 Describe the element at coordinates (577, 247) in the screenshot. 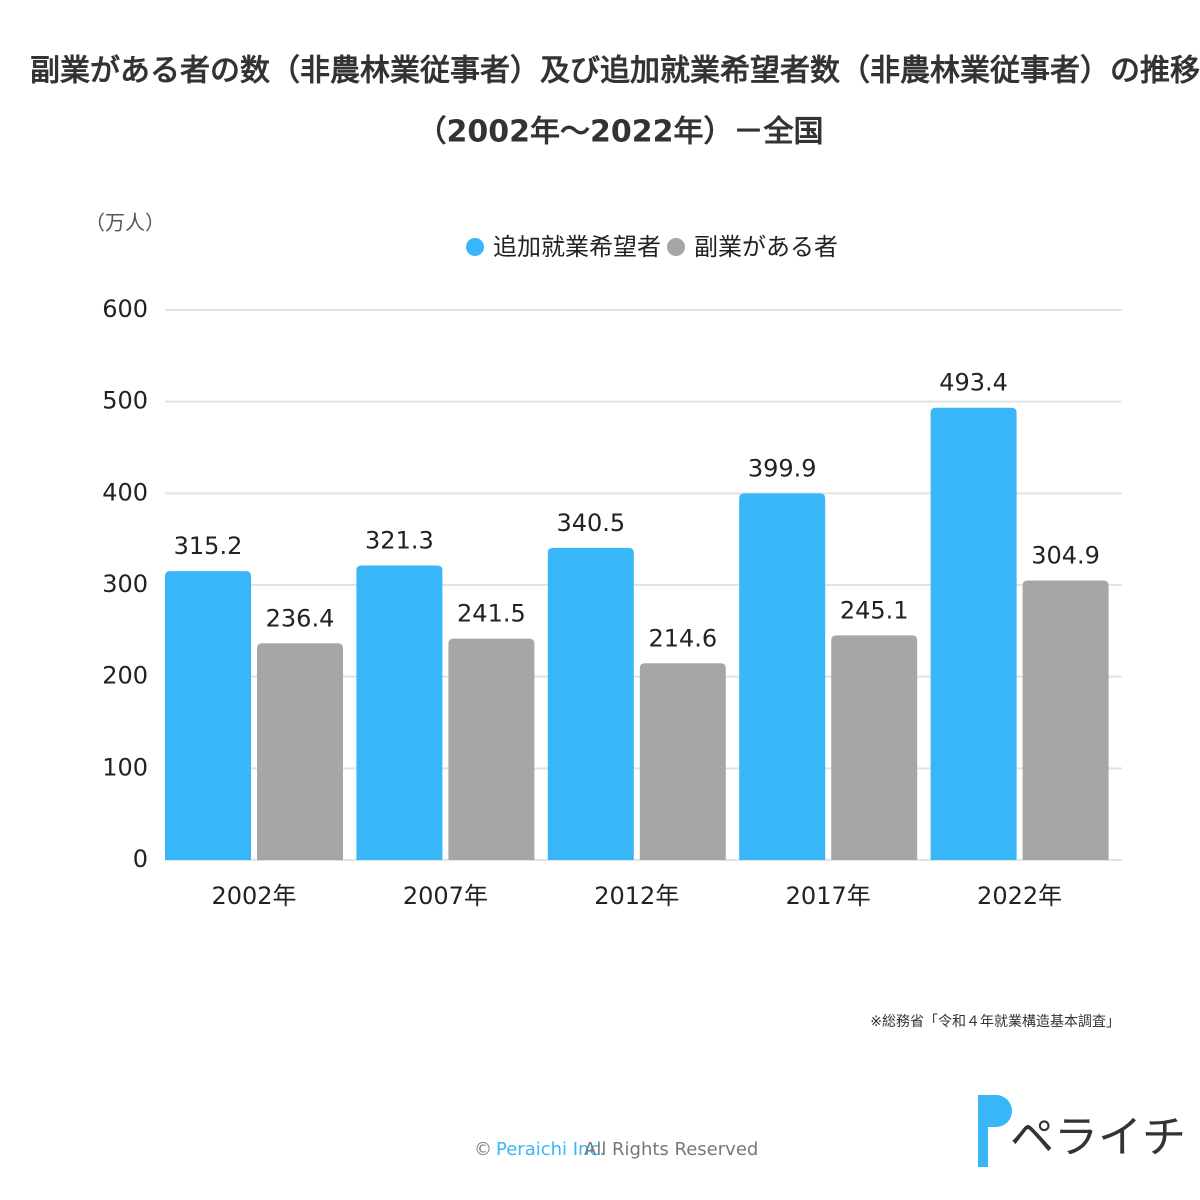

I see `legend-label: 追加就業希望者` at that location.